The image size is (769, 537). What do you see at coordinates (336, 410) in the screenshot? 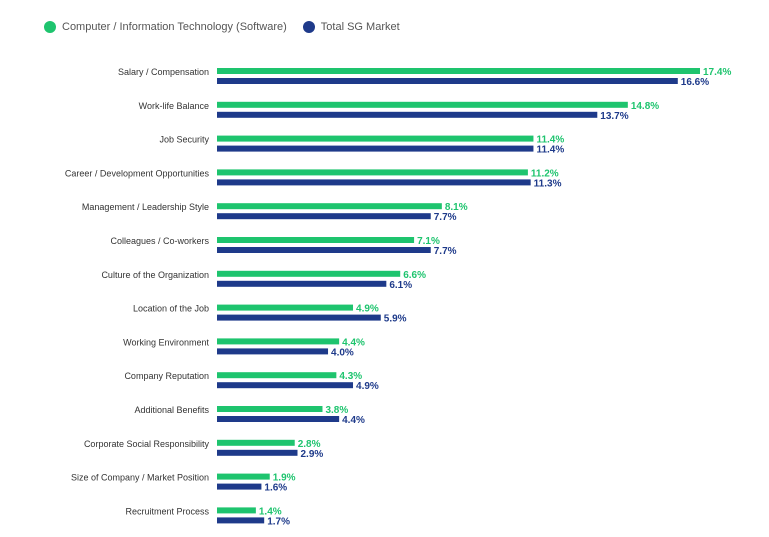
I see `data-label-software: 3.8%` at bounding box center [336, 410].